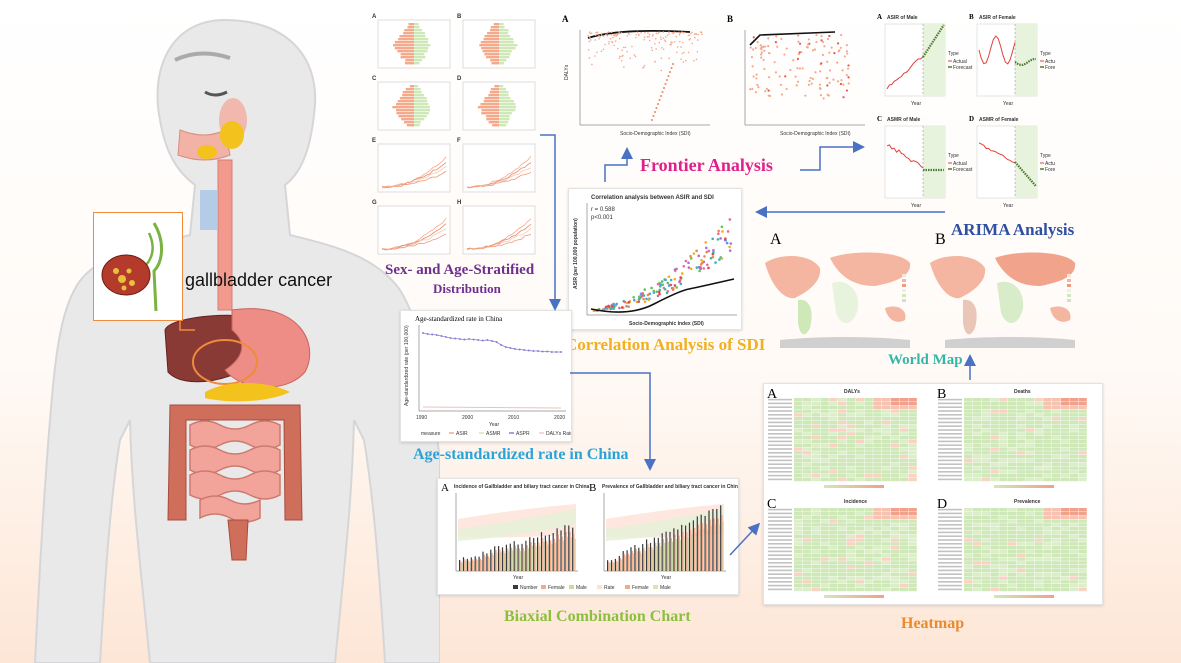 The height and width of the screenshot is (663, 1181). I want to click on forecast-band, so click(1026, 60).